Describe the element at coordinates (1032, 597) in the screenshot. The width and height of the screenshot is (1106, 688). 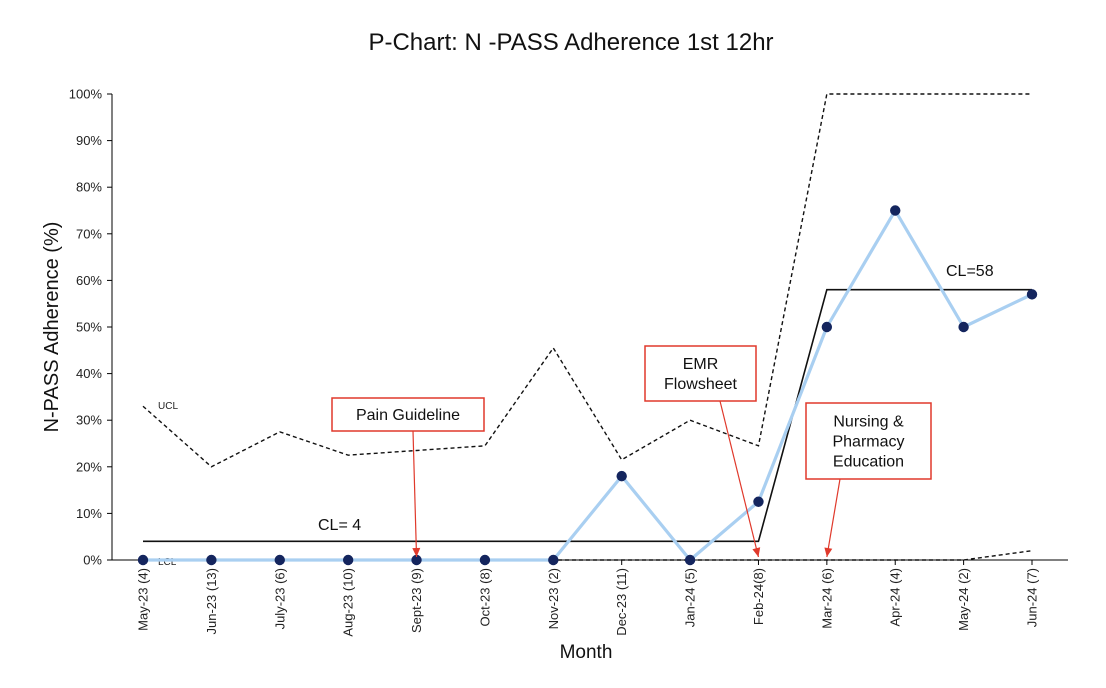
I see `x-tick-label: Jun-24 (7)` at that location.